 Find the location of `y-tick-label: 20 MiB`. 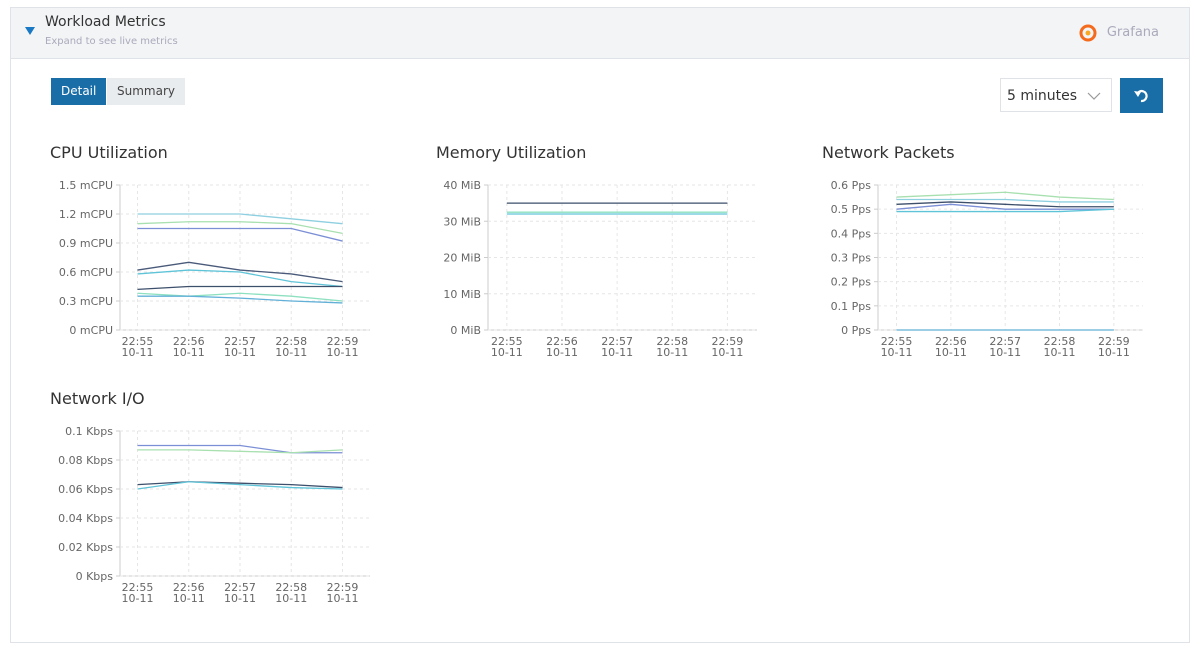

y-tick-label: 20 MiB is located at coordinates (462, 258).